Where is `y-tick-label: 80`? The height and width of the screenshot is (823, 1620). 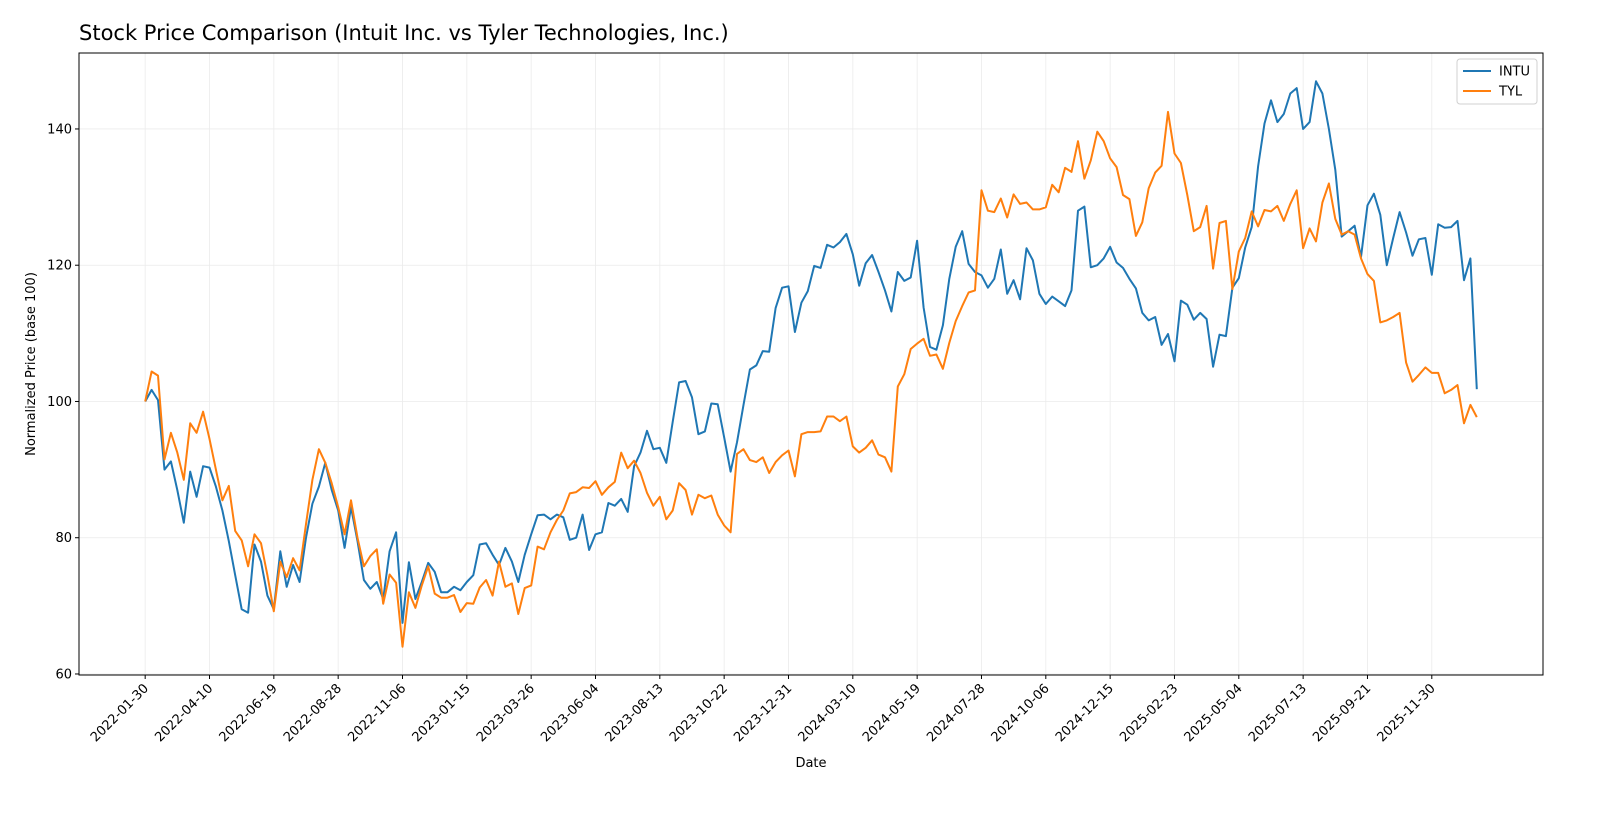 y-tick-label: 80 is located at coordinates (63, 538).